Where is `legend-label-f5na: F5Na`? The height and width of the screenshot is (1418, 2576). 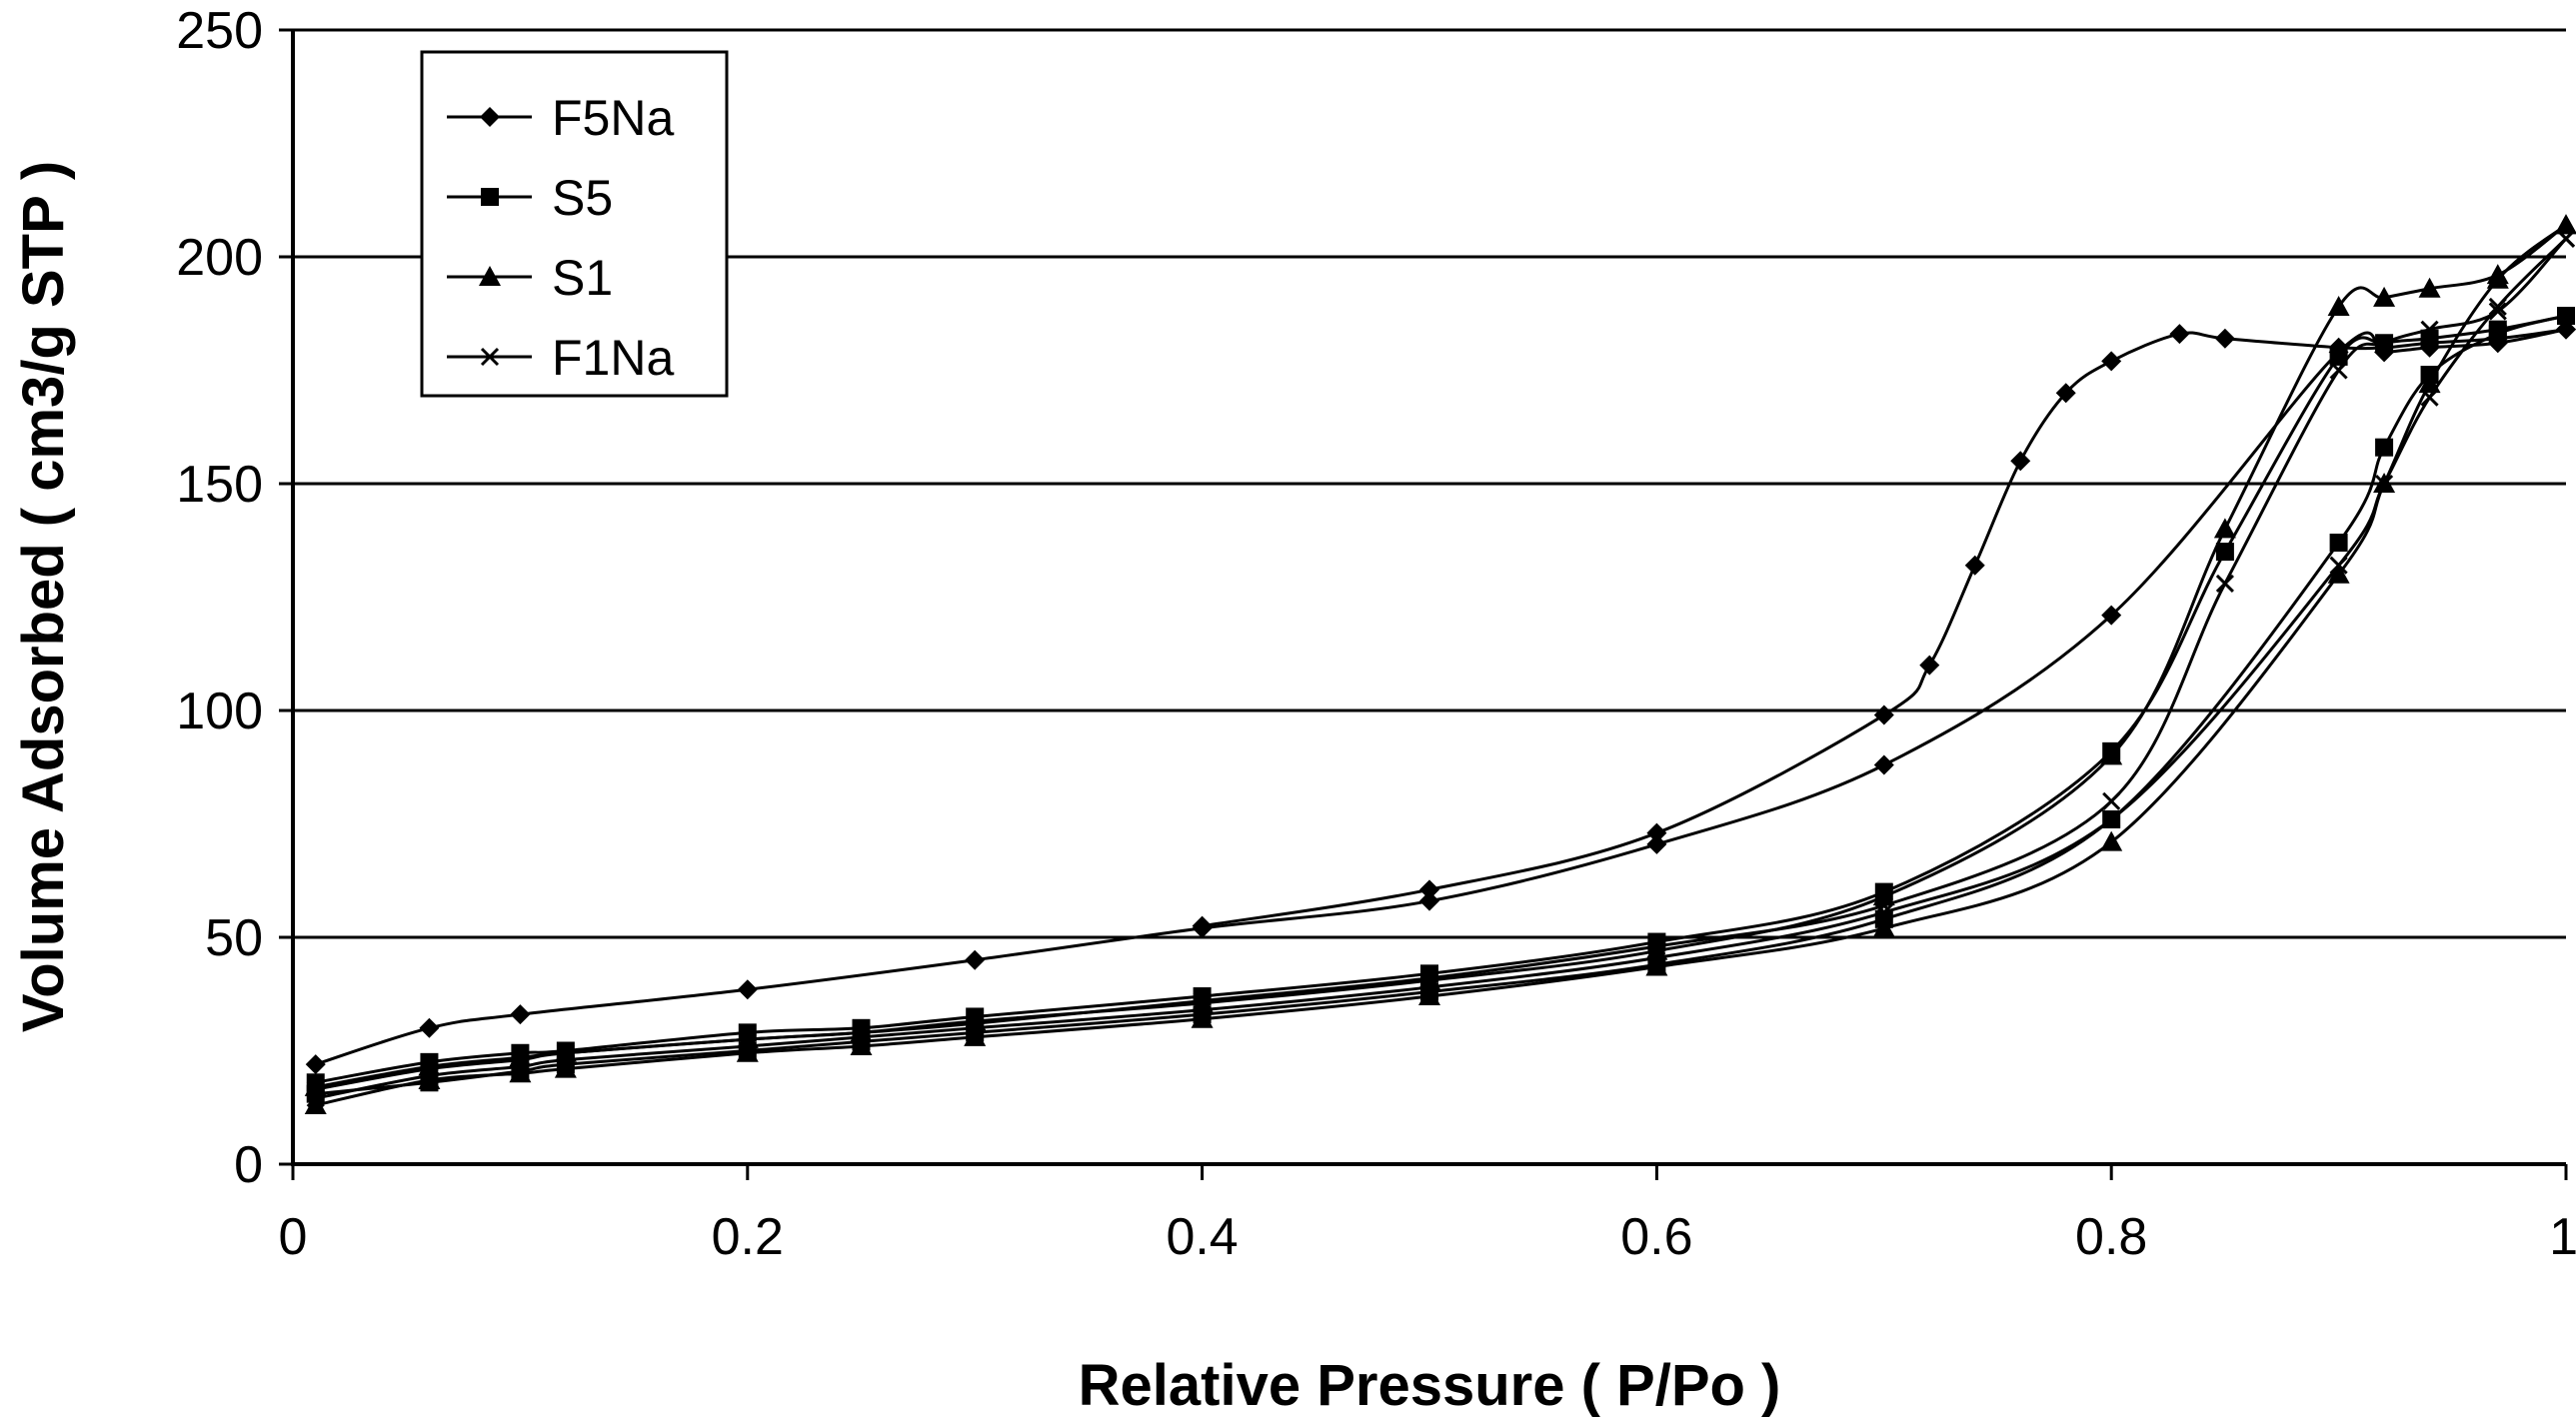
legend-label-f5na: F5Na is located at coordinates (613, 118).